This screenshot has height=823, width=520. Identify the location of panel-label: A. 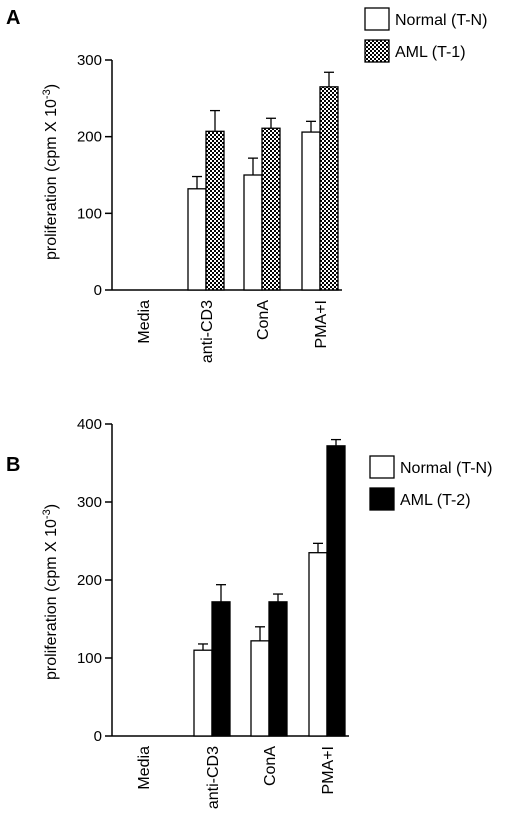
(13, 18).